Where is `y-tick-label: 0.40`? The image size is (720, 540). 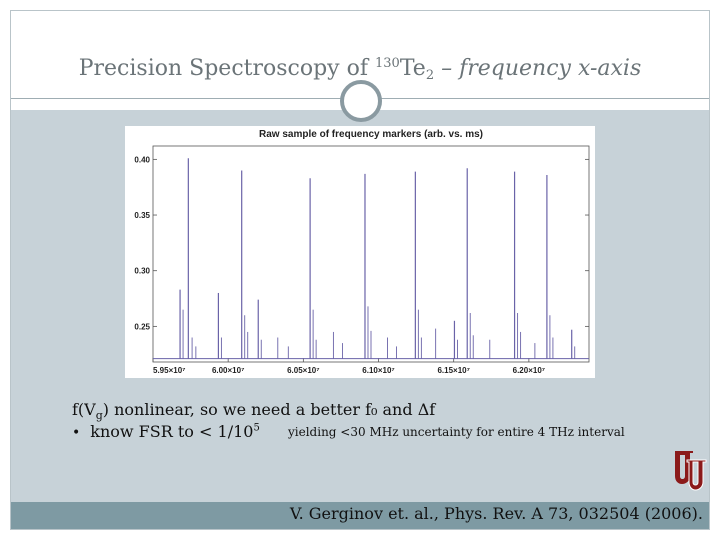 y-tick-label: 0.40 is located at coordinates (142, 159).